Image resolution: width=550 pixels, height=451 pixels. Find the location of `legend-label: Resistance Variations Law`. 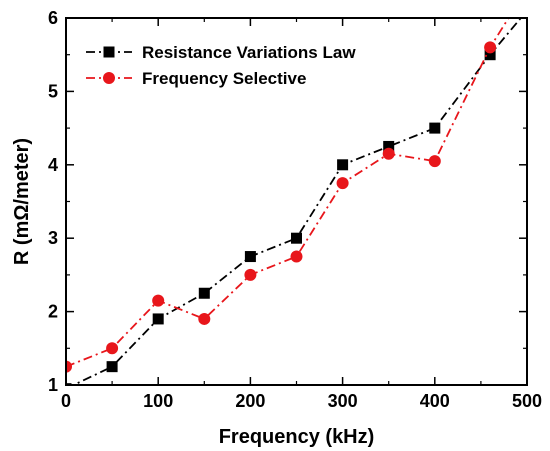

legend-label: Resistance Variations Law is located at coordinates (249, 52).